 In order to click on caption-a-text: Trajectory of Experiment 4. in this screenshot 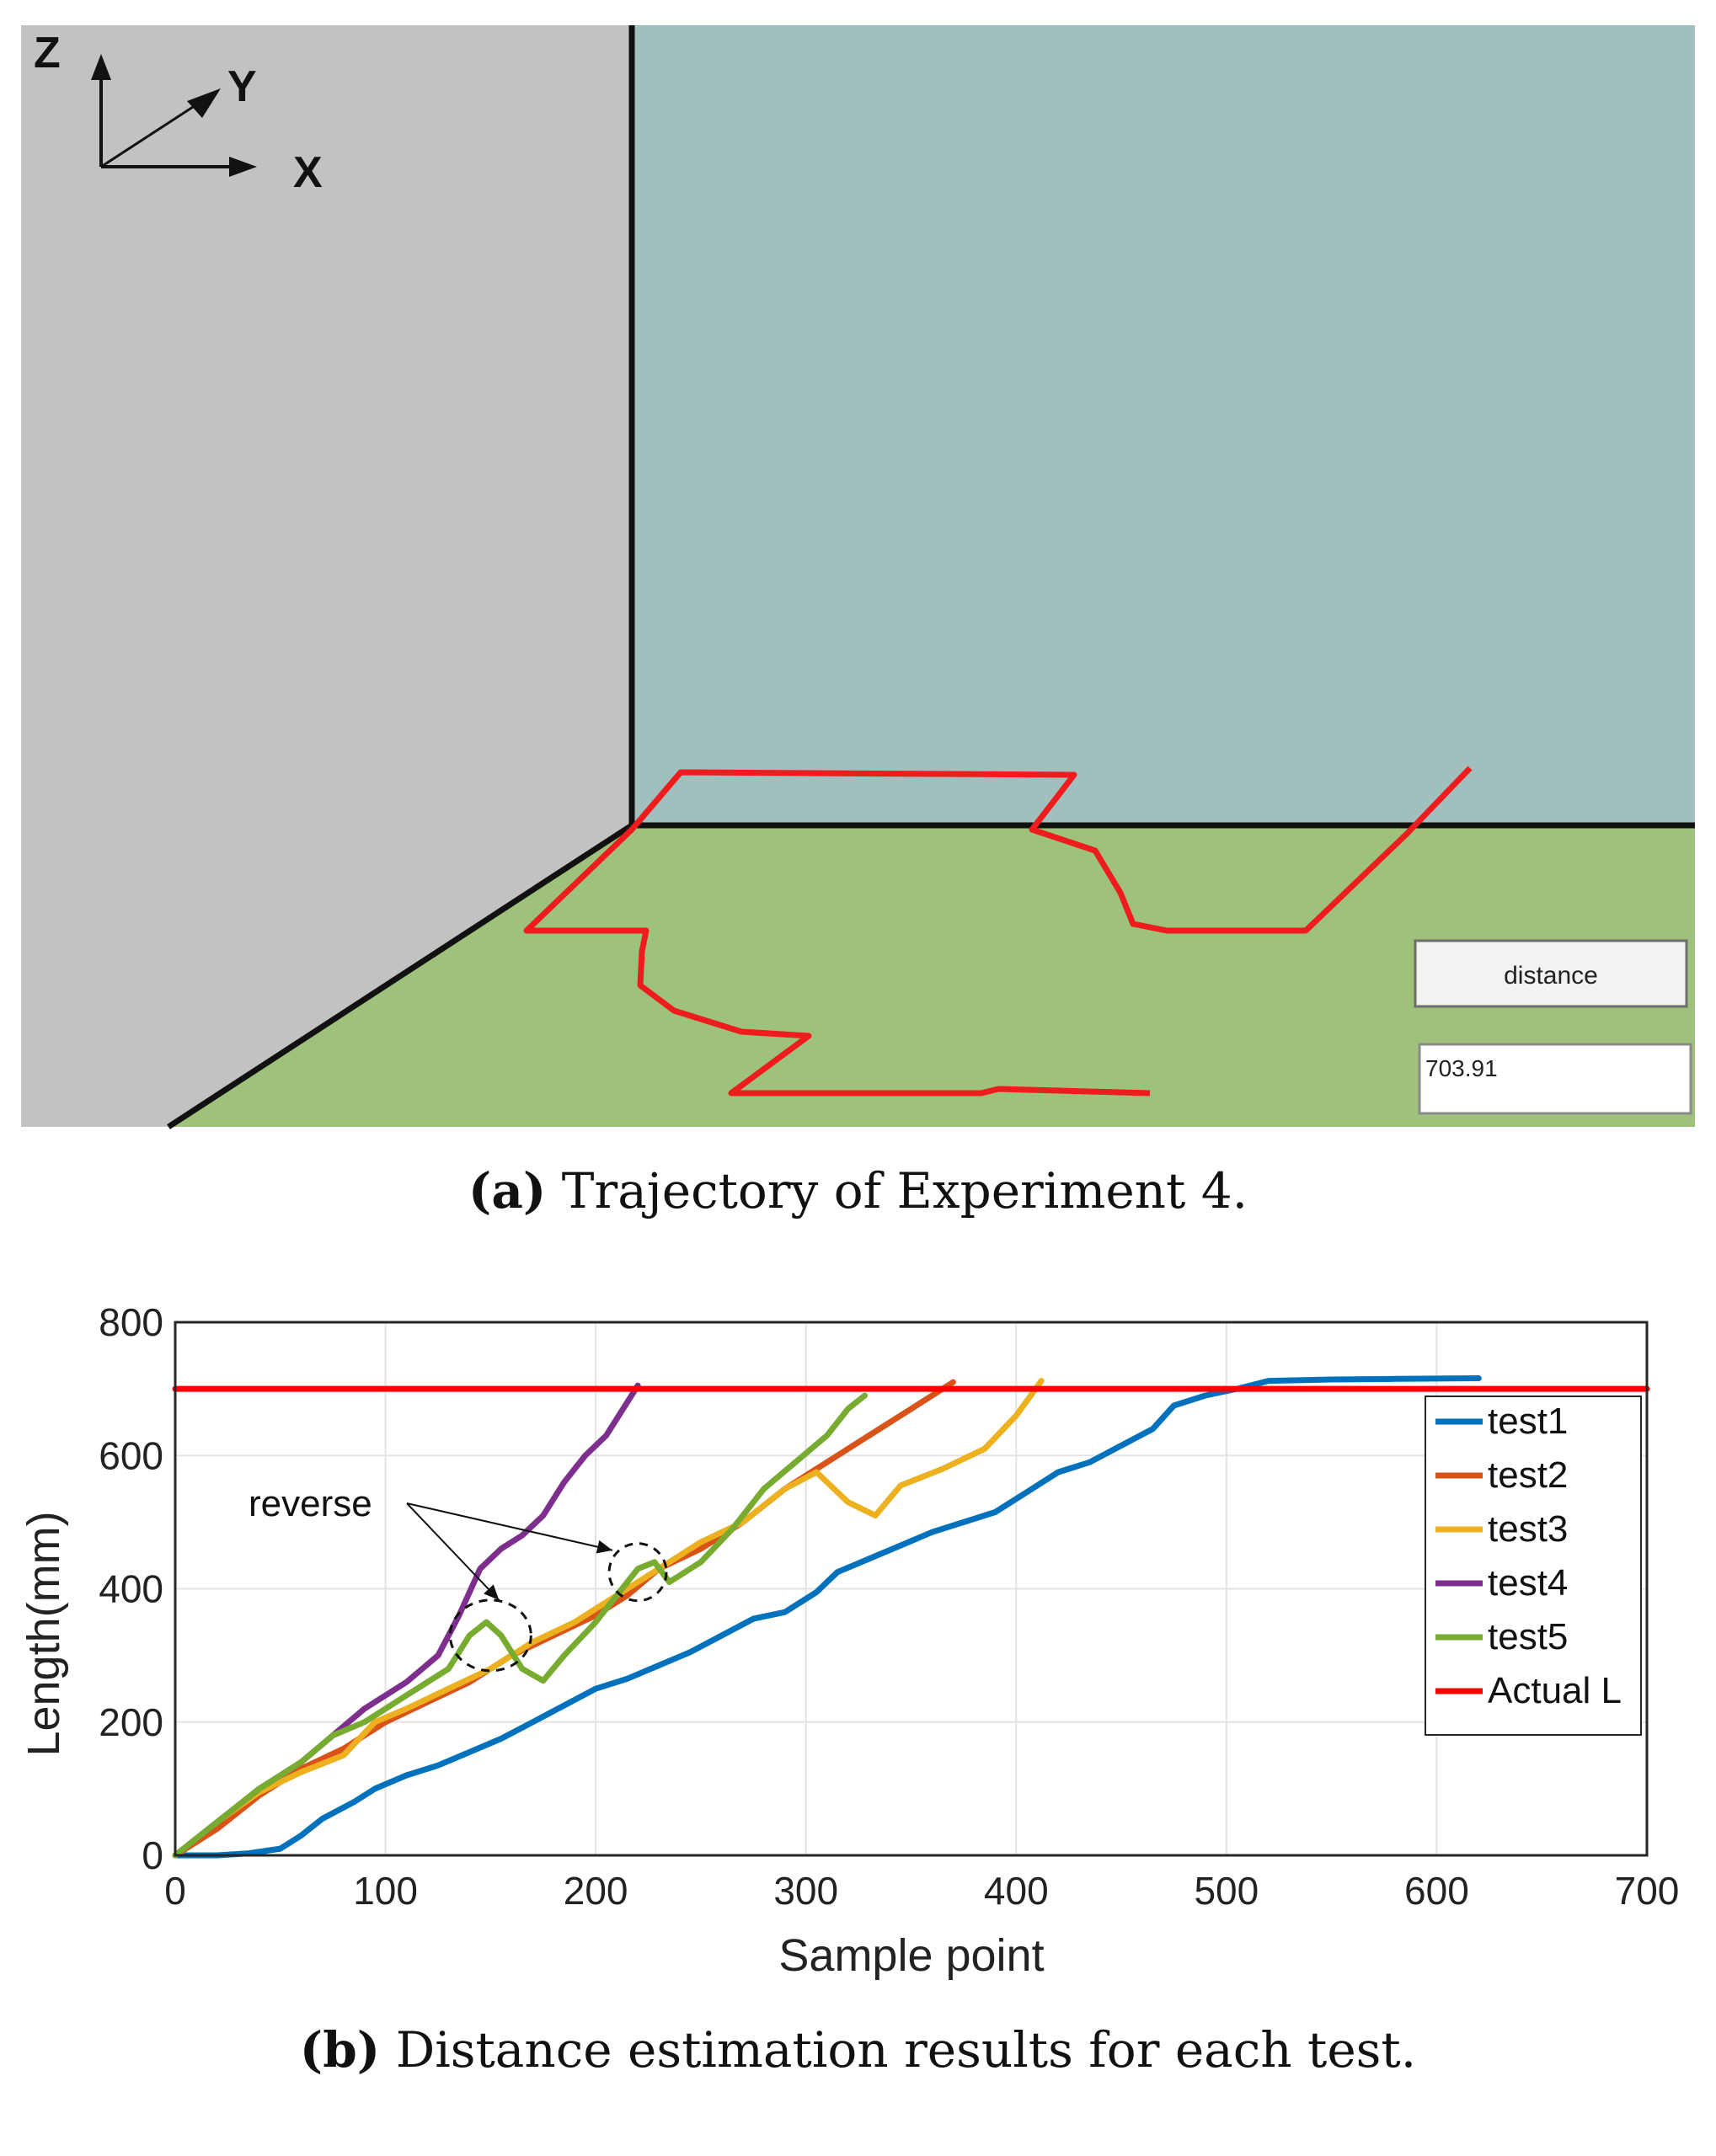, I will do `click(904, 1190)`.